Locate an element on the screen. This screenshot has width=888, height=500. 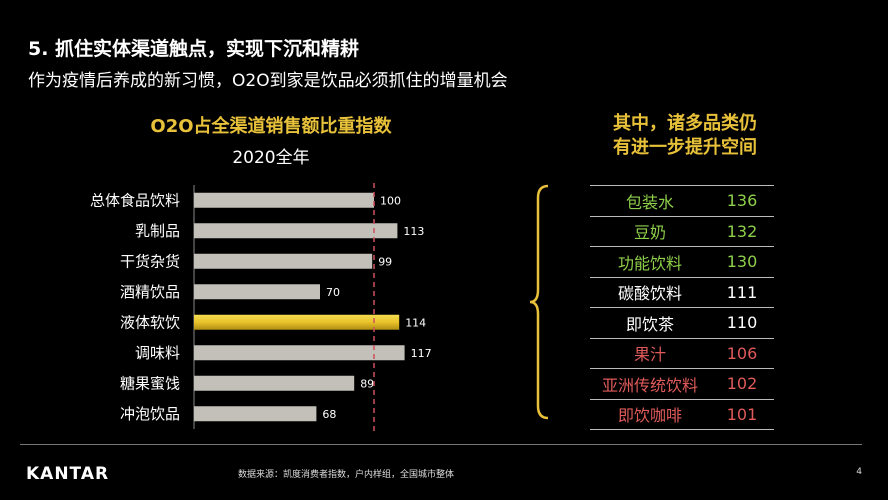
curly-brace-icon is located at coordinates (539, 302).